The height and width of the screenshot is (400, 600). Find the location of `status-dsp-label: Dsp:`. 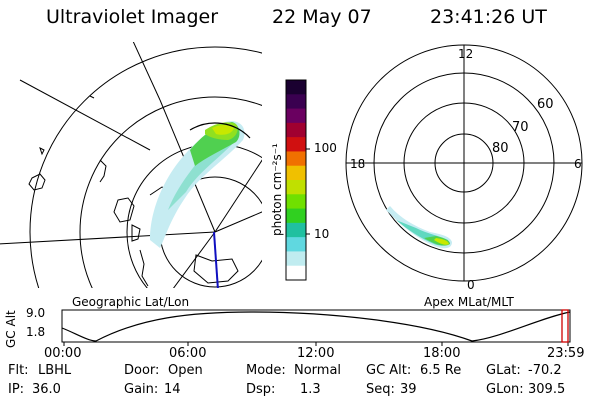

status-dsp-label: Dsp: is located at coordinates (261, 389).